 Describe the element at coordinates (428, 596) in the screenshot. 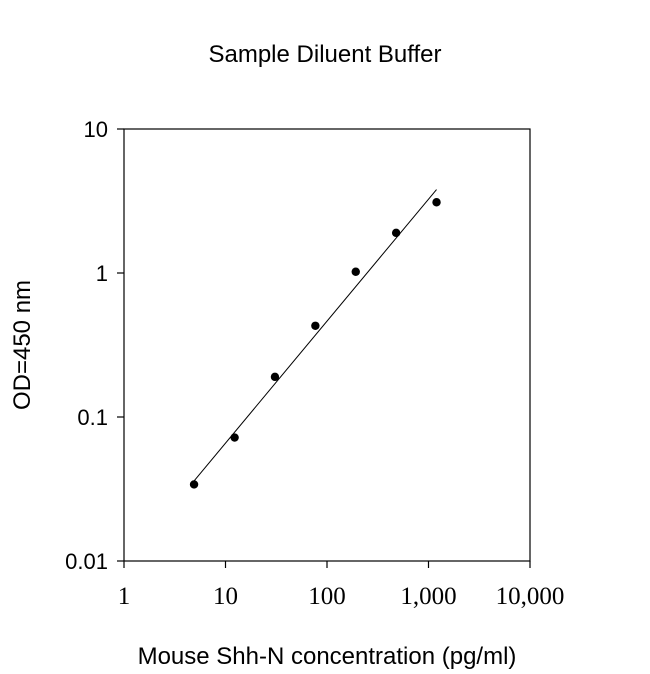

I see `x-tick-label: 1,000` at that location.